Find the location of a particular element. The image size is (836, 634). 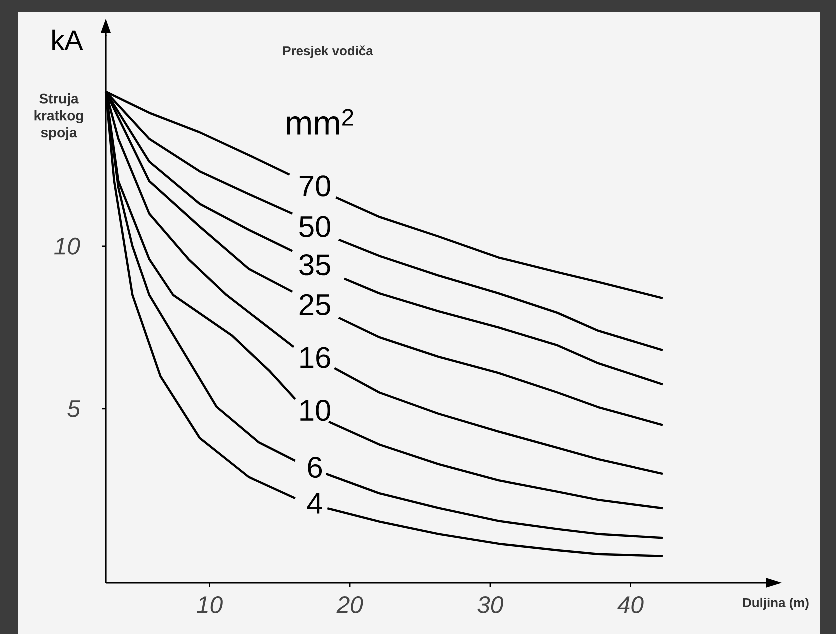

legend-title: Presjek vodiča is located at coordinates (329, 52).